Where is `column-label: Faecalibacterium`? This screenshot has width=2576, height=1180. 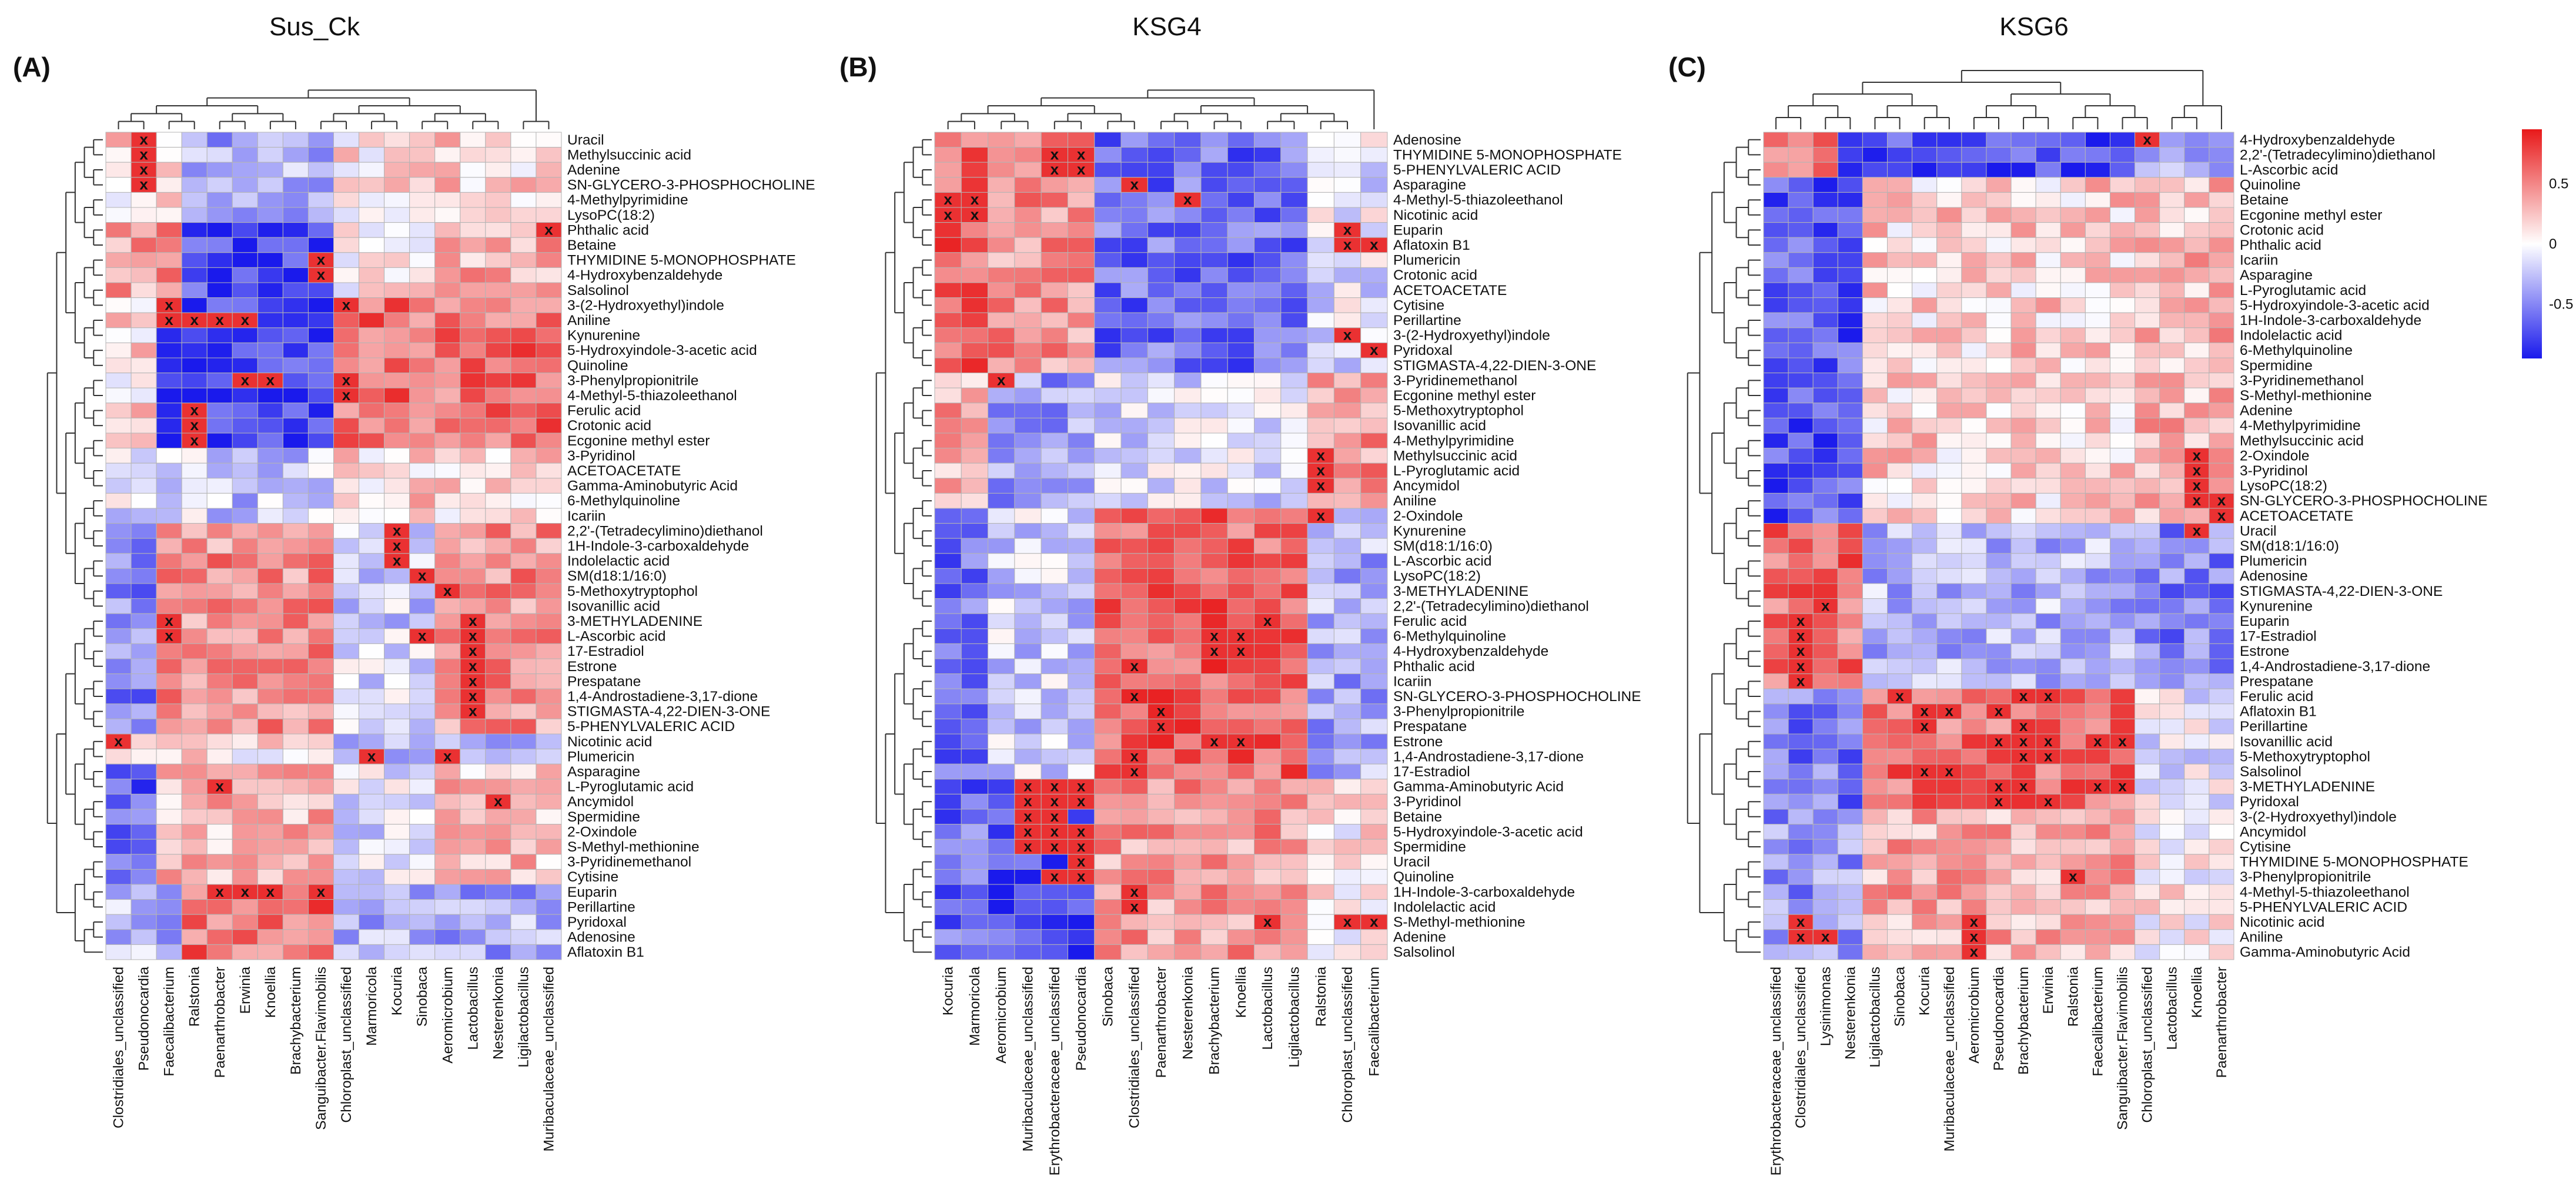 column-label: Faecalibacterium is located at coordinates (1374, 1022).